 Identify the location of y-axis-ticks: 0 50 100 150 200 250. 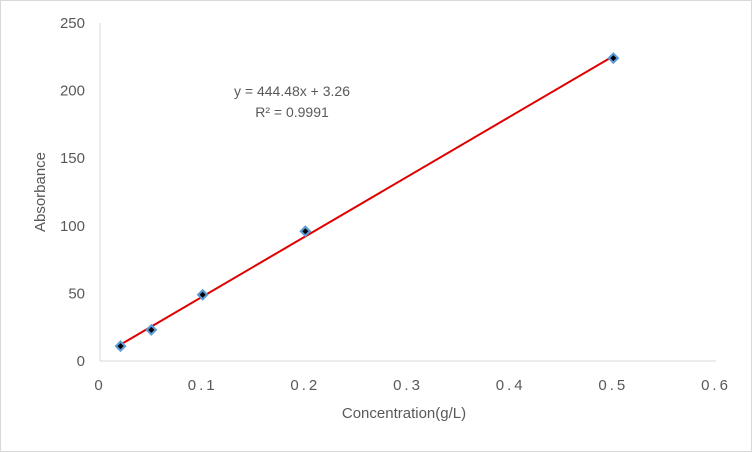
(72, 192).